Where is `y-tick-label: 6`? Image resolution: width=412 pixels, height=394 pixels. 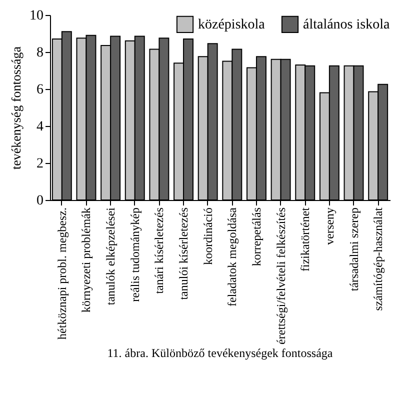
y-tick-label: 6 is located at coordinates (40, 90).